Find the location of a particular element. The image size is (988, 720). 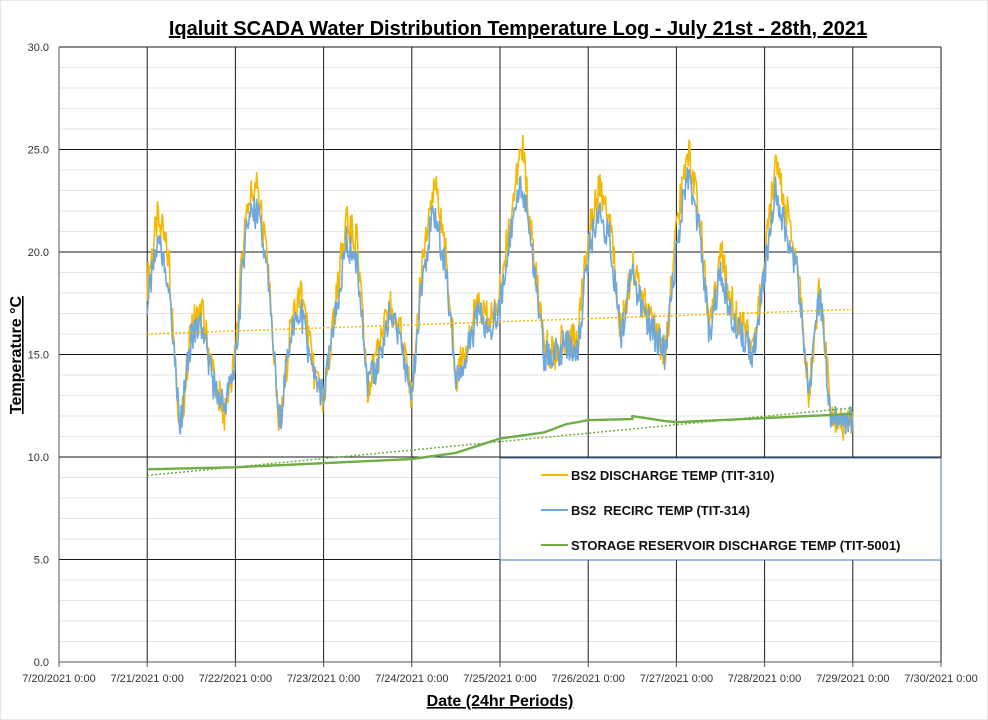

x-tick-label: 7/20/2021 0:00 is located at coordinates (58, 679).